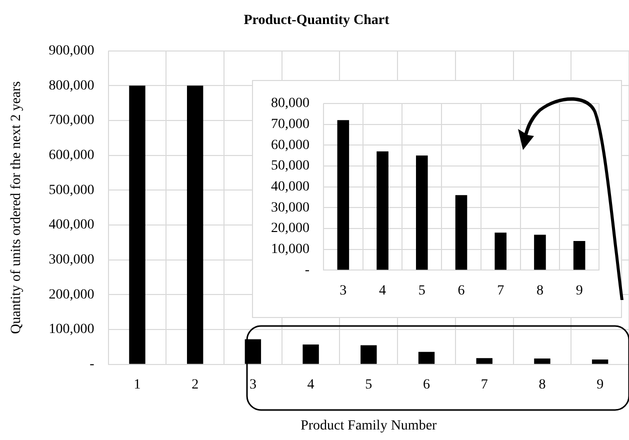  I want to click on y-tick-label: 20,000, so click(290, 228).